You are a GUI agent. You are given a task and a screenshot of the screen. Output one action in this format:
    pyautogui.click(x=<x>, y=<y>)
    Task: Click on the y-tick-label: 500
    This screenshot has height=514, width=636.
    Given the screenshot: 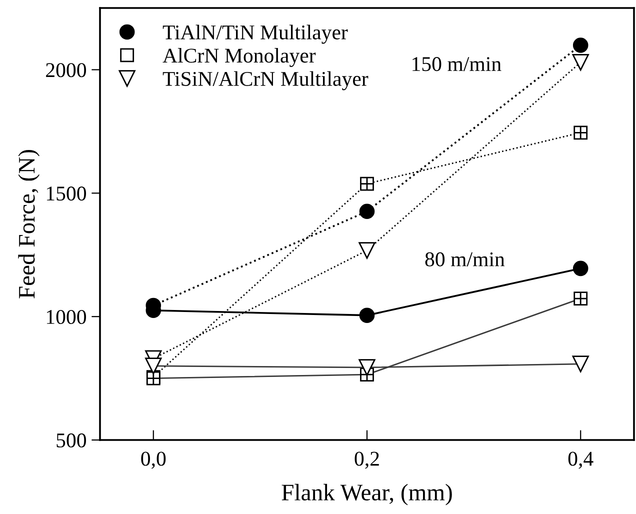 What is the action you would take?
    pyautogui.click(x=71, y=440)
    